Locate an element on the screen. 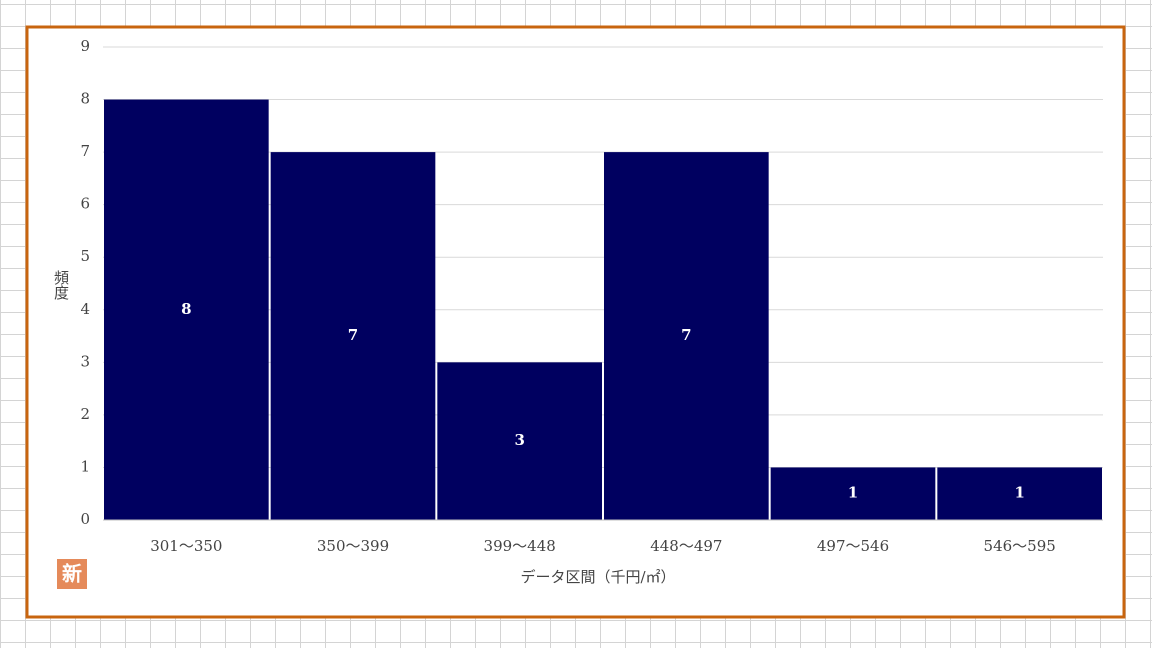  y-tick-label: 1 is located at coordinates (85, 466).